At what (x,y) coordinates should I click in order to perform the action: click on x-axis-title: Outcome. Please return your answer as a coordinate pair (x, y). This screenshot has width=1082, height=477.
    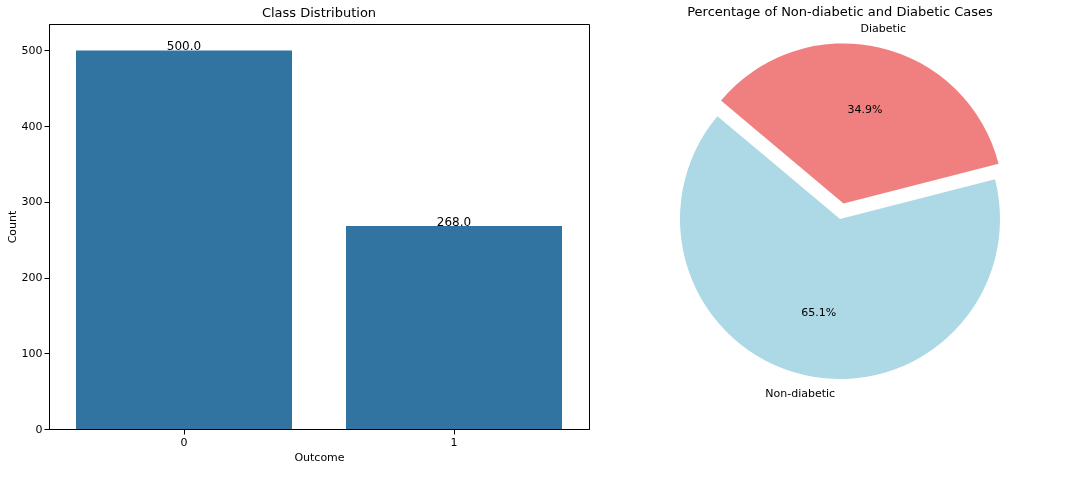
    Looking at the image, I should click on (319, 457).